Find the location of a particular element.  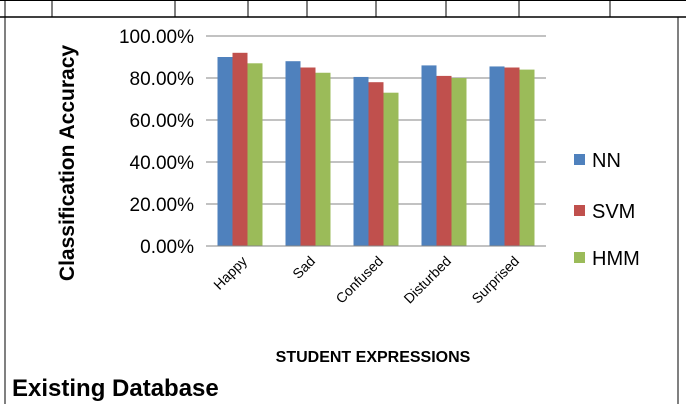

bar-svm-happy is located at coordinates (240, 149).